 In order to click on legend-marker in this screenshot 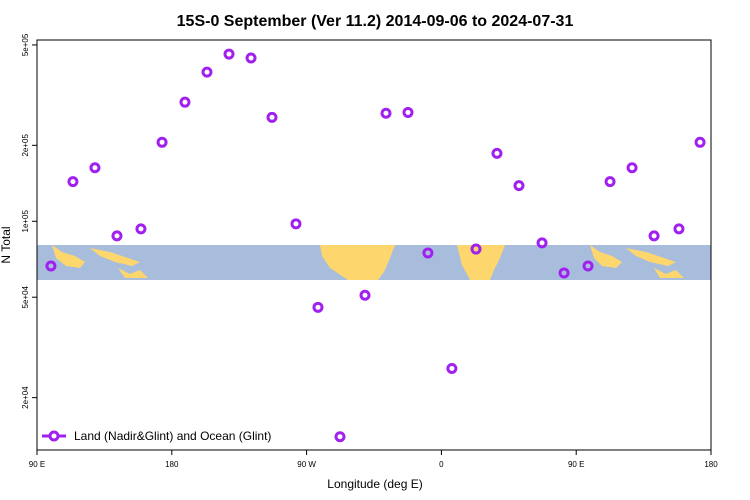, I will do `click(54, 436)`.